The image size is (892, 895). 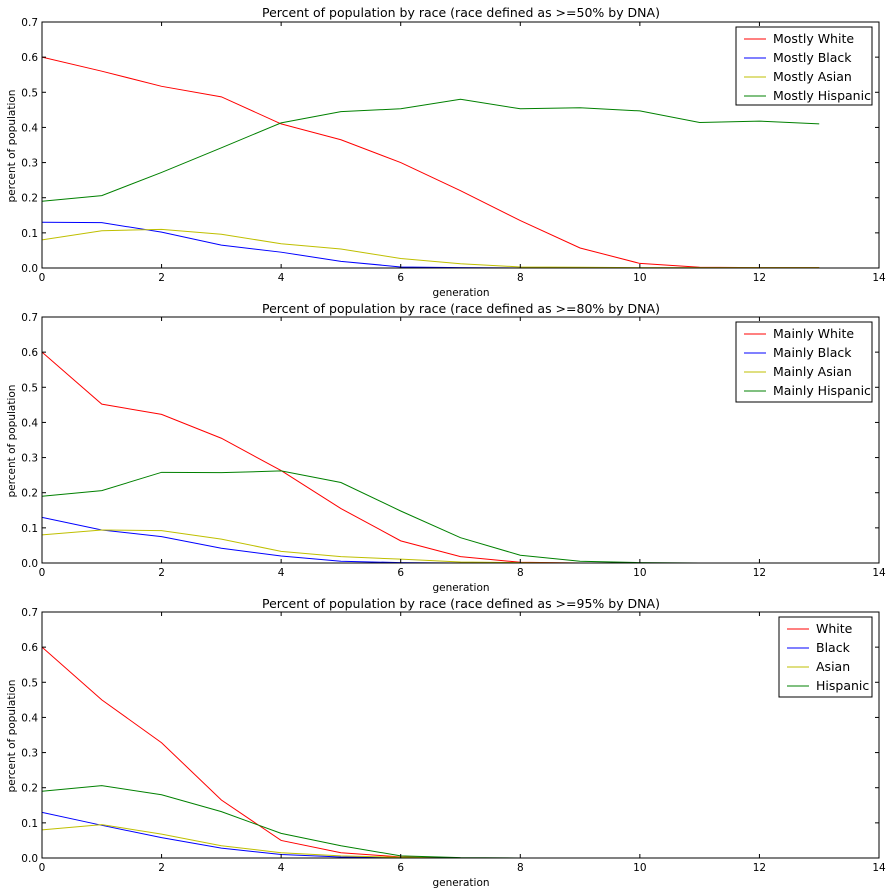 I want to click on x-tick-label: 8, so click(x=520, y=868).